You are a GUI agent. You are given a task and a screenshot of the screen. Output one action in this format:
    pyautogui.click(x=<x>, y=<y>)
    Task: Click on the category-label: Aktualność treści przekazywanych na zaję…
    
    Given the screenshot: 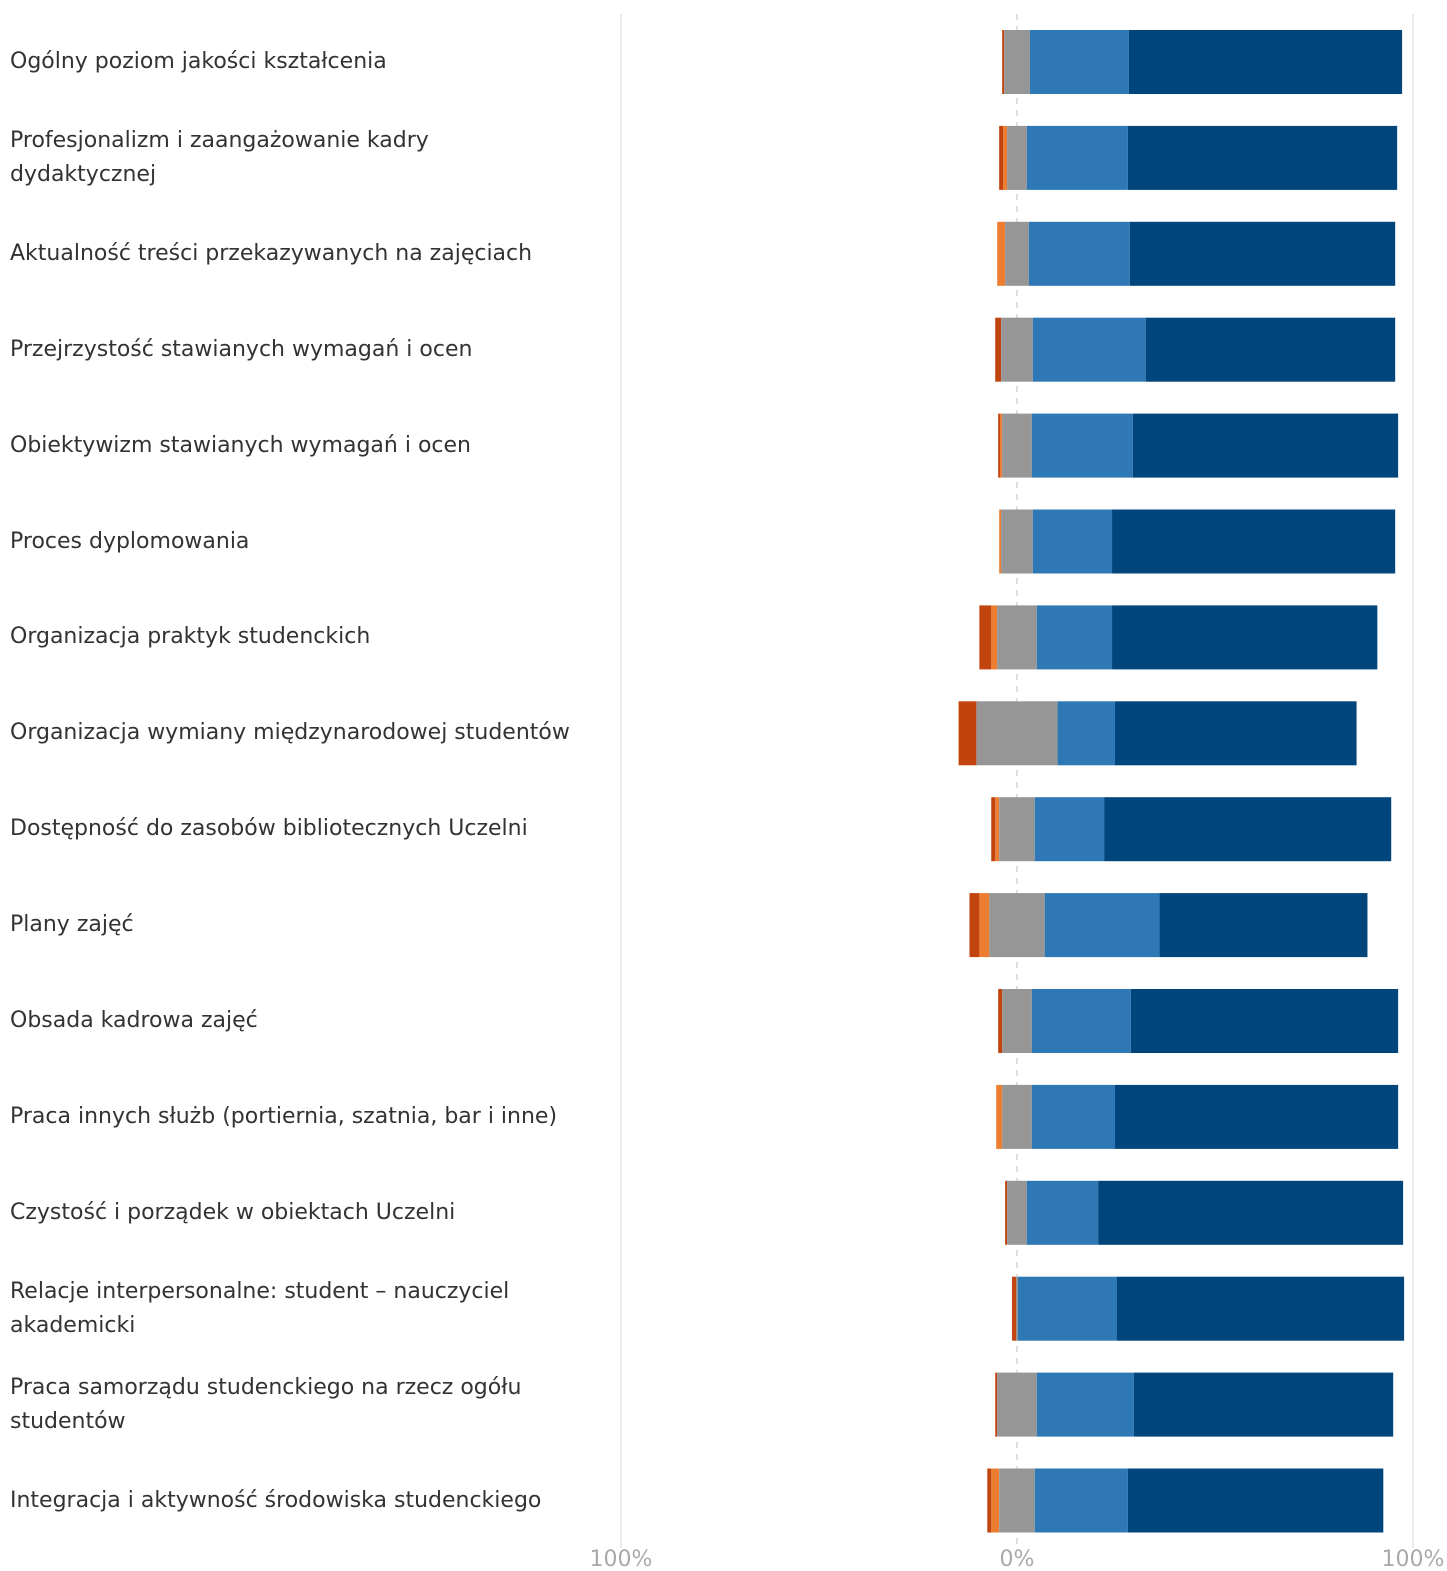 What is the action you would take?
    pyautogui.click(x=271, y=253)
    